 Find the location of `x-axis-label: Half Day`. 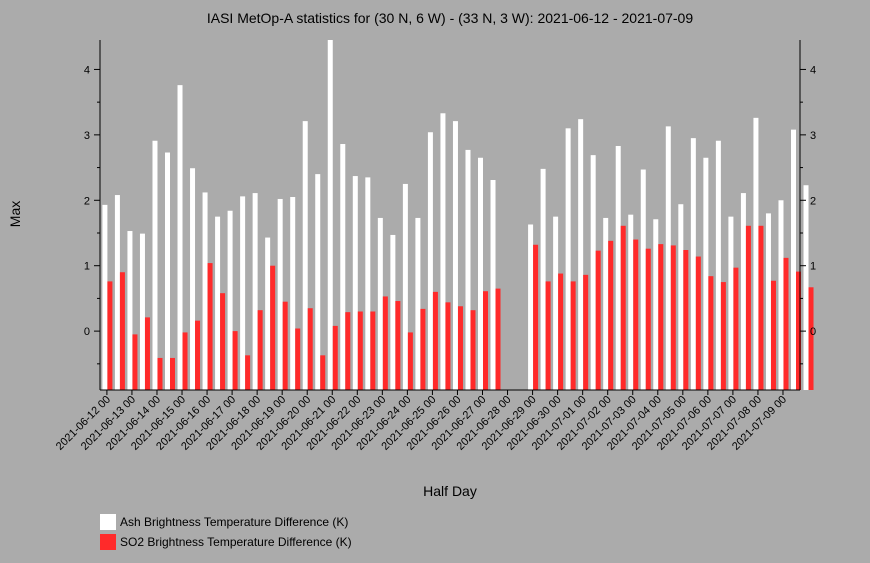

x-axis-label: Half Day is located at coordinates (450, 491).